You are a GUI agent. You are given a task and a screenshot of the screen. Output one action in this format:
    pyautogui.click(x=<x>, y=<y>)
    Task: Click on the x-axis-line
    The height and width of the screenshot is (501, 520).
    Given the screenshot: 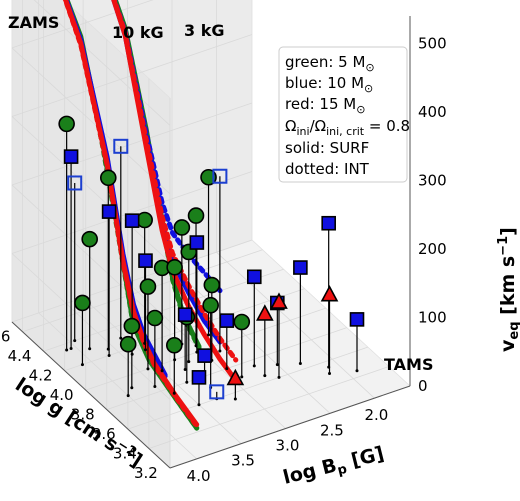 What is the action you would take?
    pyautogui.click(x=290, y=427)
    